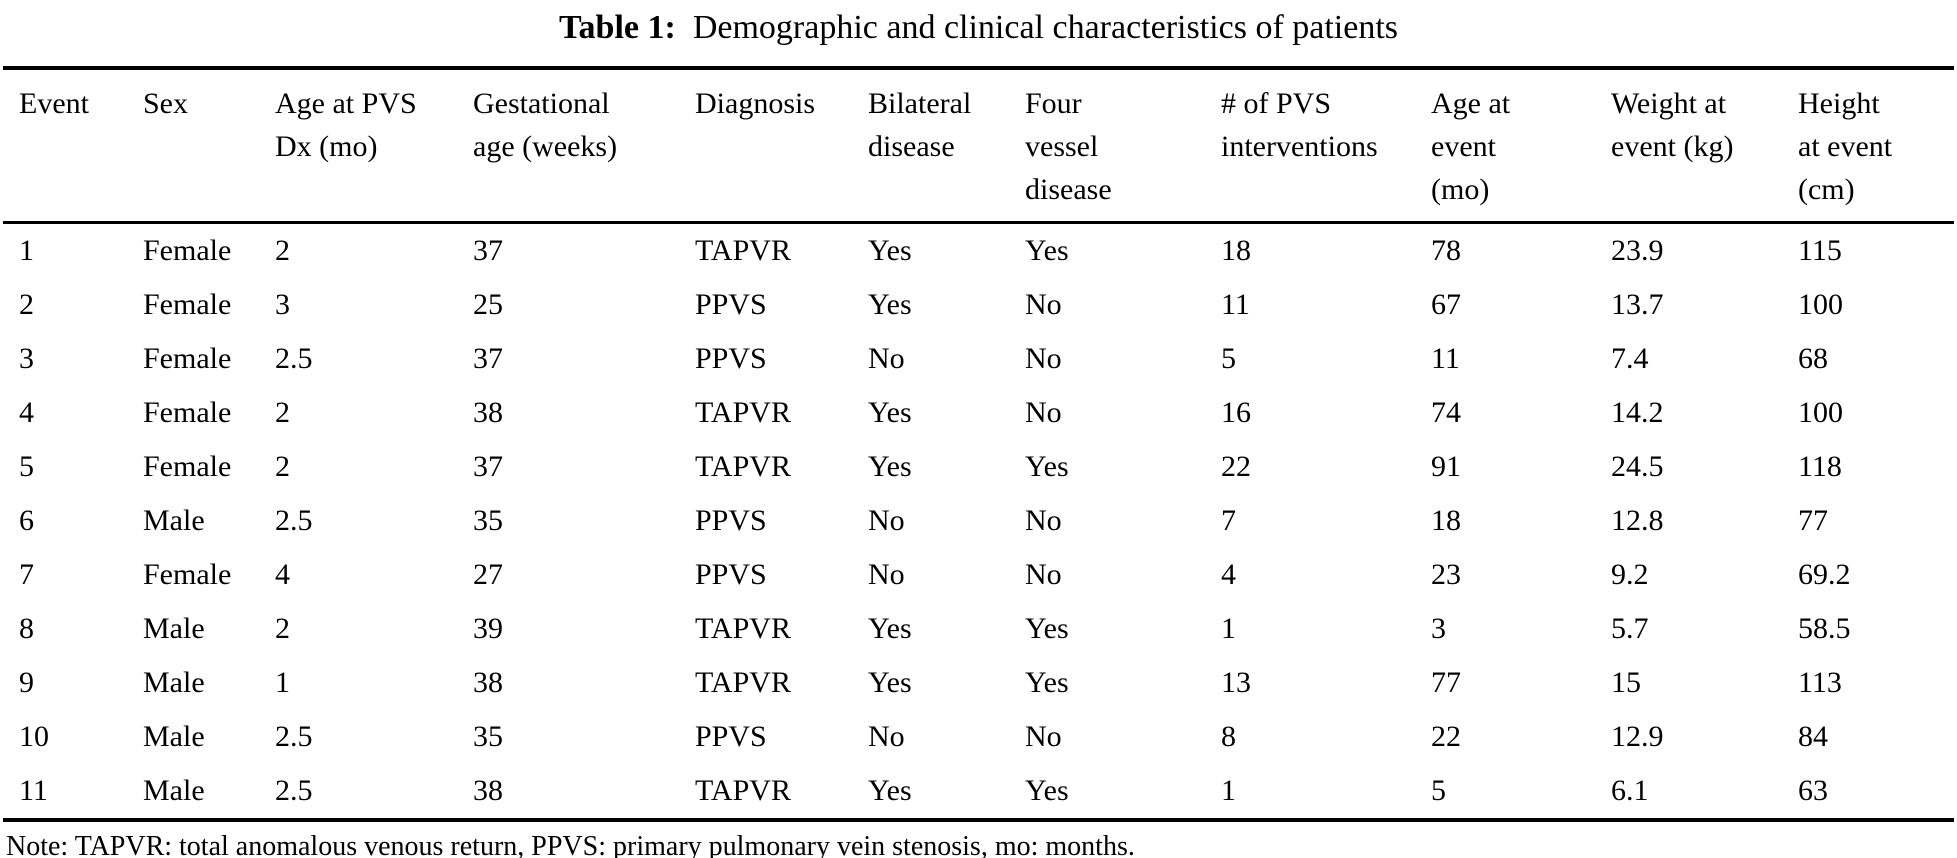 The height and width of the screenshot is (858, 1957). Describe the element at coordinates (978, 737) in the screenshot. I see `table-row: 10 Male 2.5 35 PPVS No No 8 22 12.9 84` at that location.